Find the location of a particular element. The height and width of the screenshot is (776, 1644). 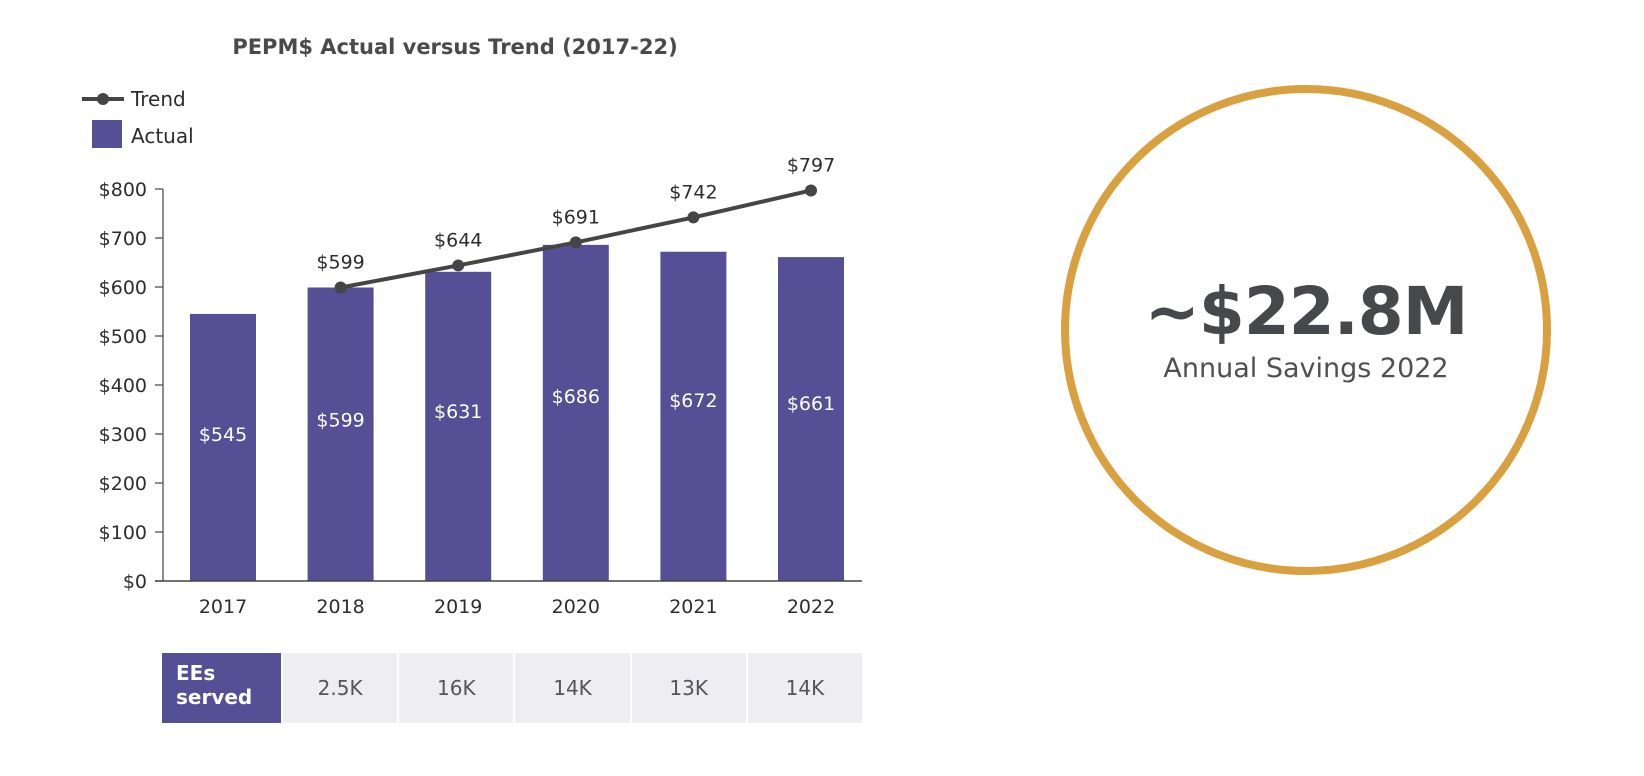

x-tick-label: 2017 is located at coordinates (223, 607).